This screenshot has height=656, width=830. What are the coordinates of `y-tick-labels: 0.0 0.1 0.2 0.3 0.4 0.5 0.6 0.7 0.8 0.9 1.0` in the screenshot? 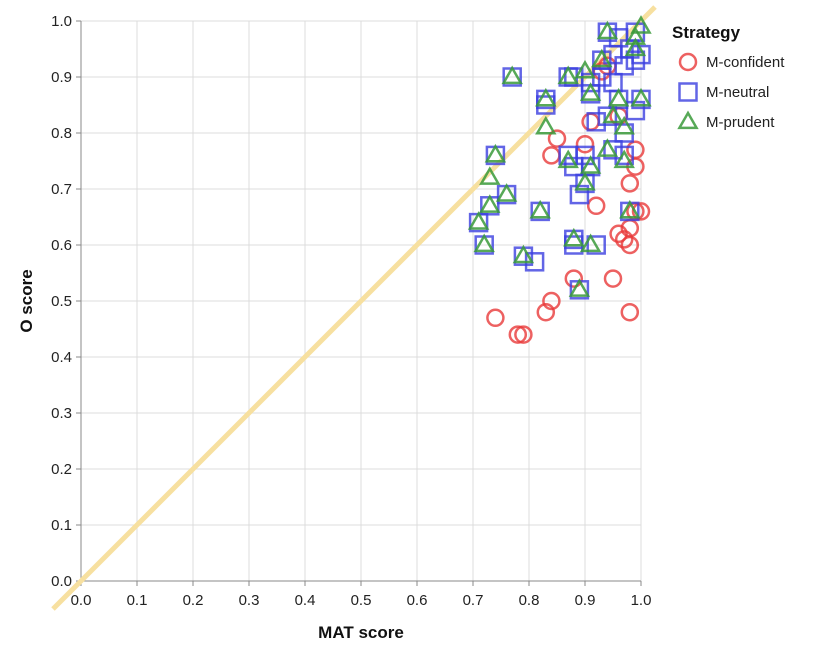 It's located at (61, 301).